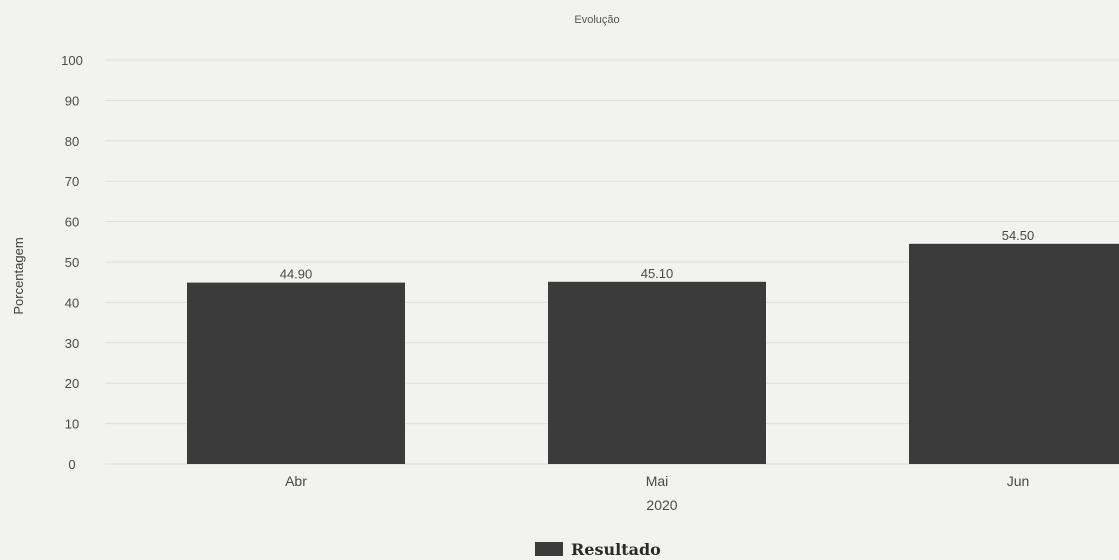 The width and height of the screenshot is (1119, 560). What do you see at coordinates (296, 373) in the screenshot?
I see `bar-abr` at bounding box center [296, 373].